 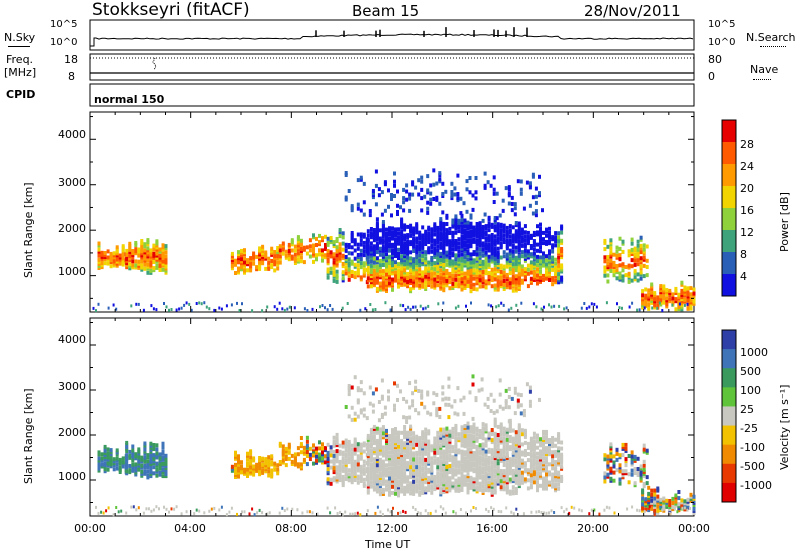 What do you see at coordinates (764, 69) in the screenshot?
I see `nave-label: Nave` at bounding box center [764, 69].